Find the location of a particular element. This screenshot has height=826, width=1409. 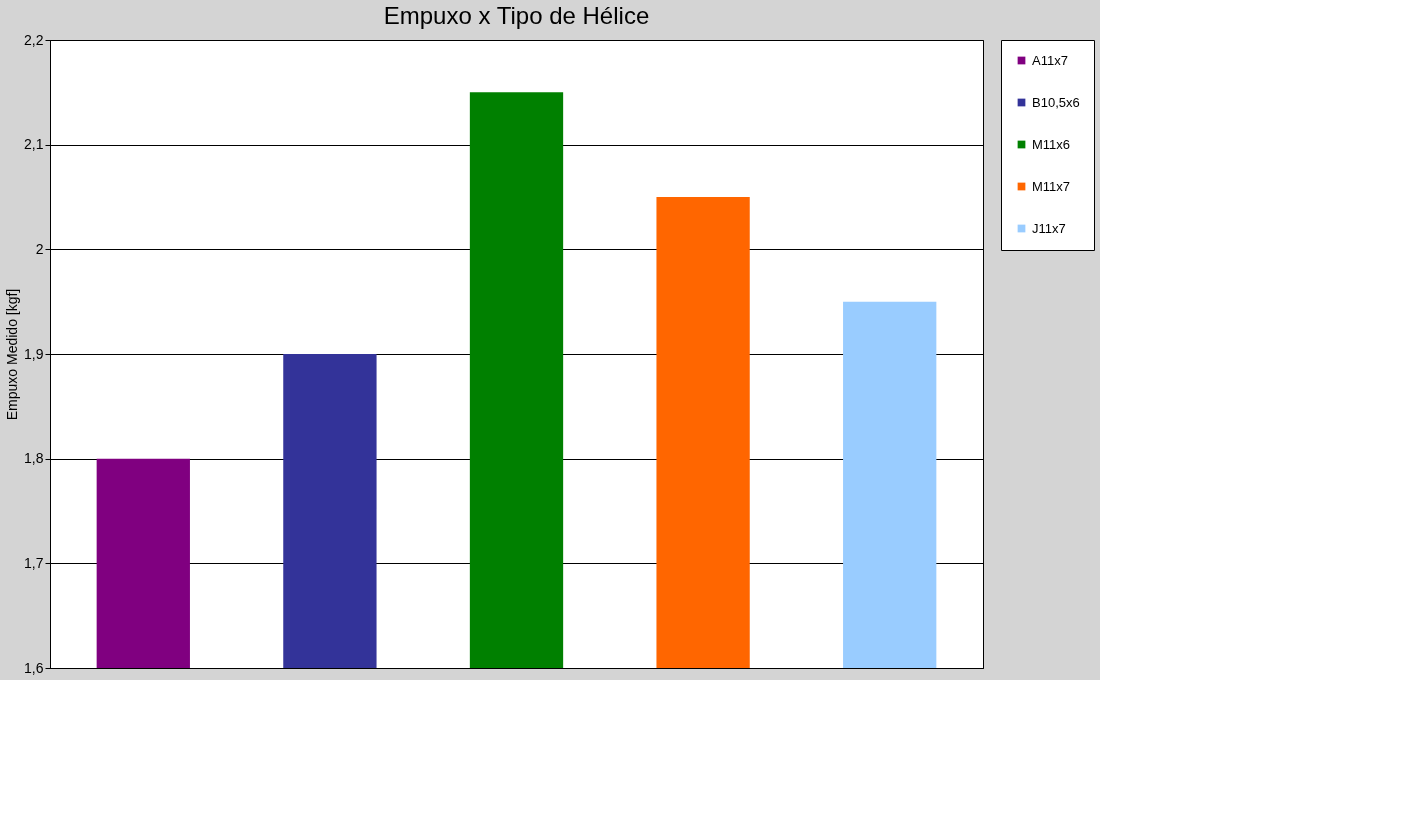

legend-label: A11x7 is located at coordinates (1050, 60).